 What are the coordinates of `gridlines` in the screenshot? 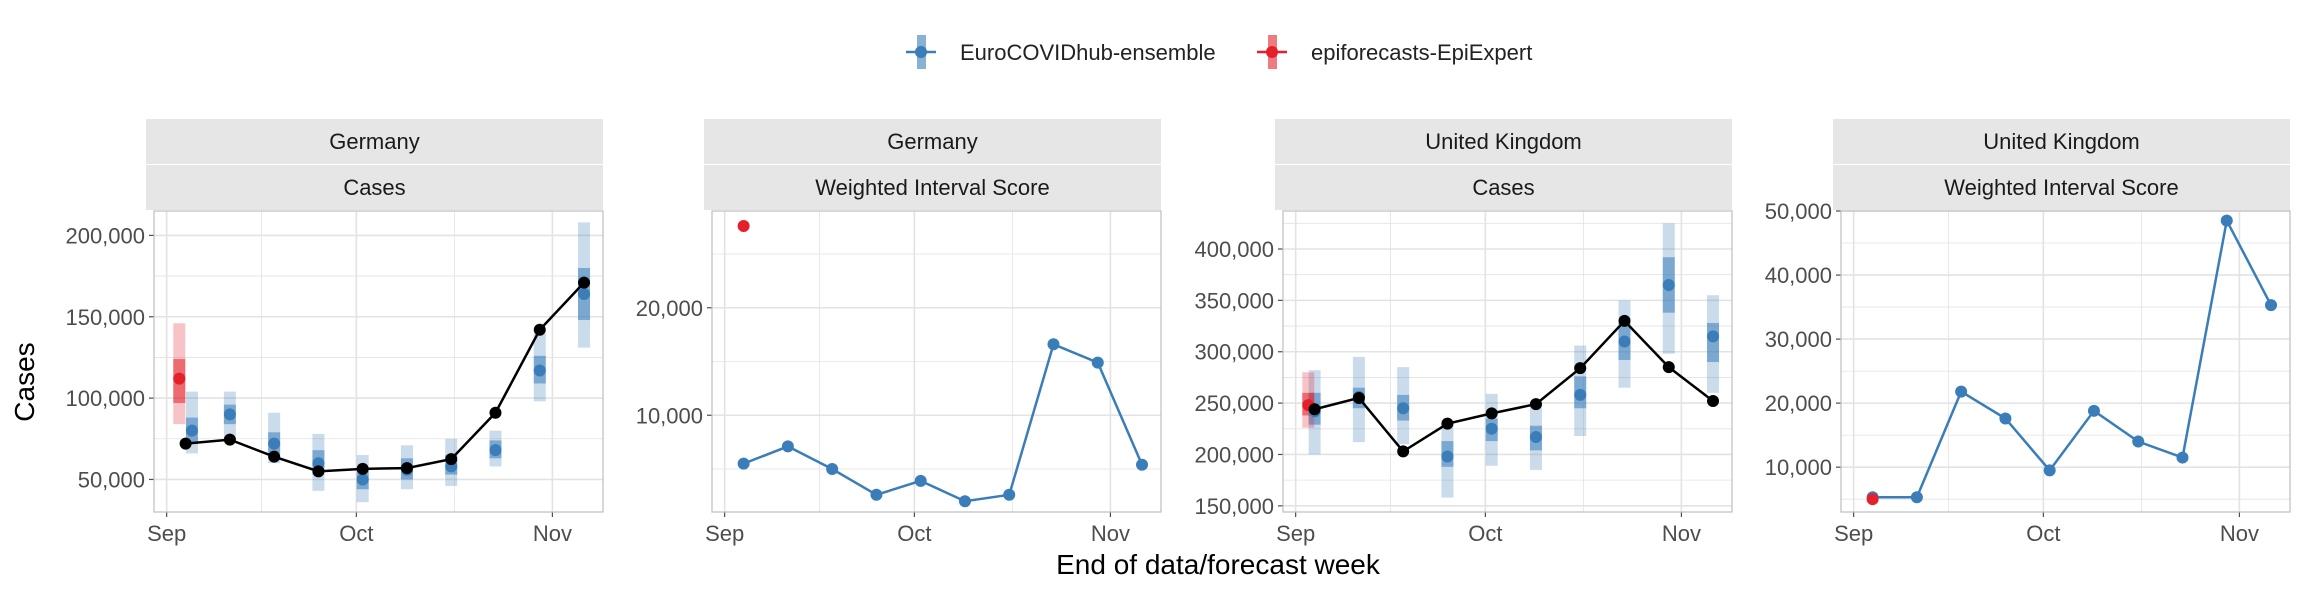 It's located at (1507, 361).